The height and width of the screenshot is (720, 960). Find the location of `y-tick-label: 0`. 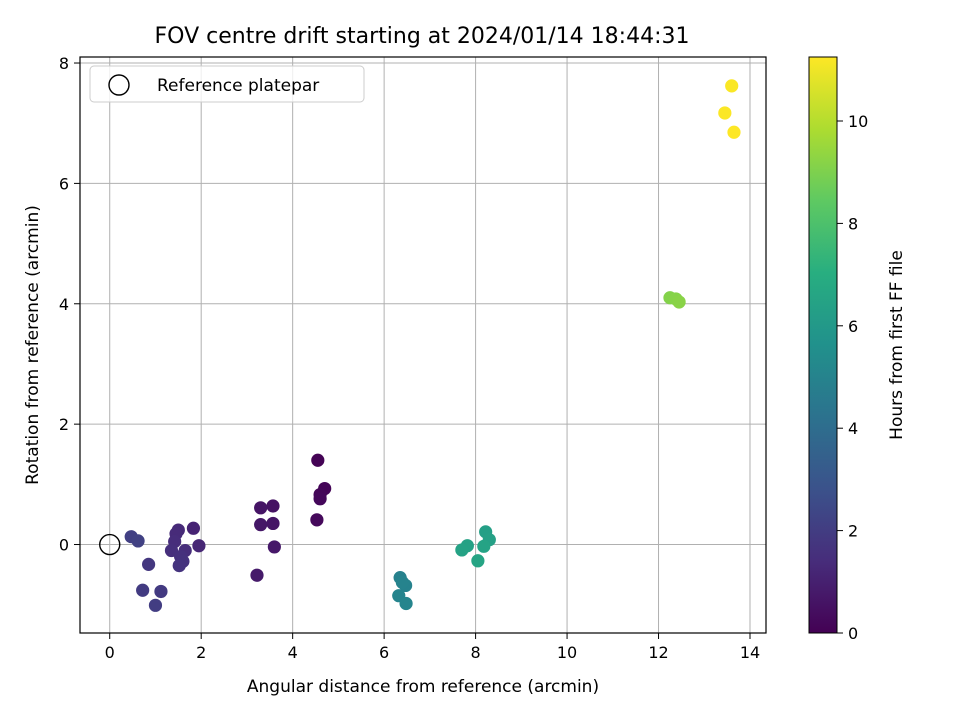

y-tick-label: 0 is located at coordinates (64, 545).